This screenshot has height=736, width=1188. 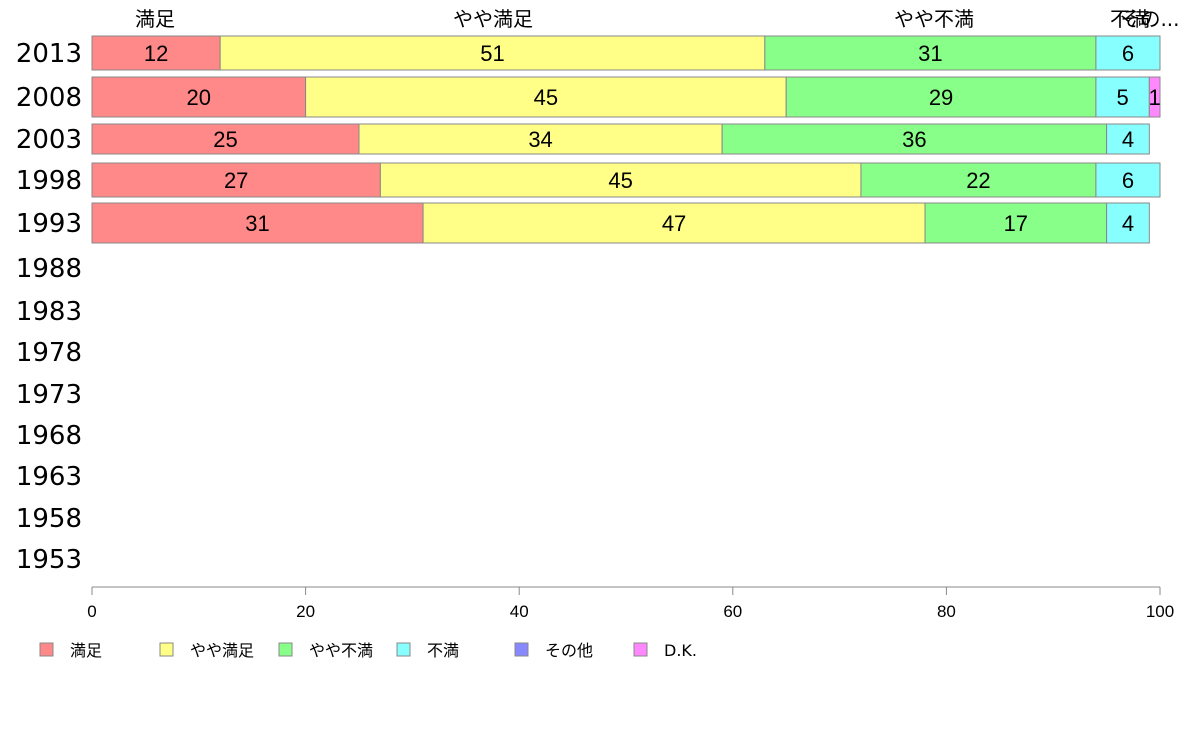 I want to click on bar-2008-やや満足, so click(x=546, y=97).